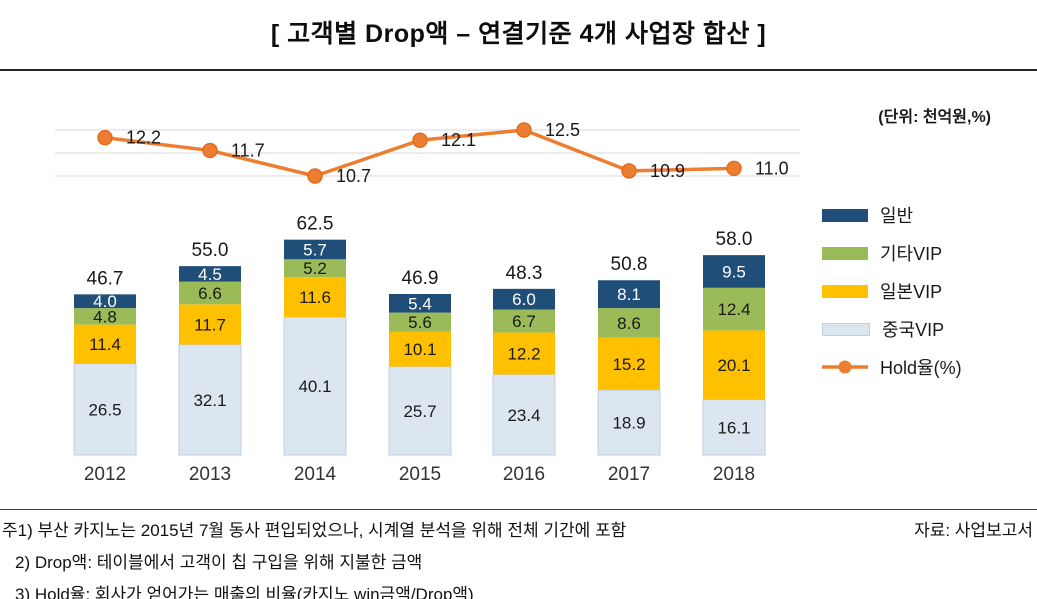 This screenshot has width=1037, height=599. I want to click on segment-value-label: 8.6, so click(629, 323).